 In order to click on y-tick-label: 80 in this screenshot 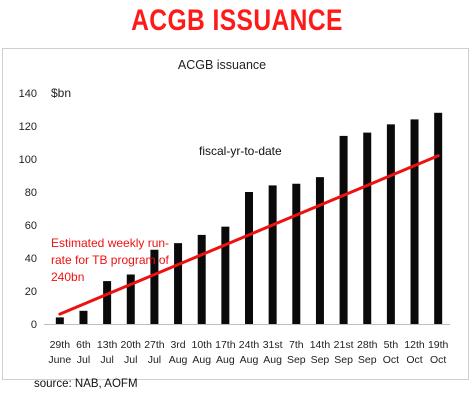, I will do `click(31, 193)`.